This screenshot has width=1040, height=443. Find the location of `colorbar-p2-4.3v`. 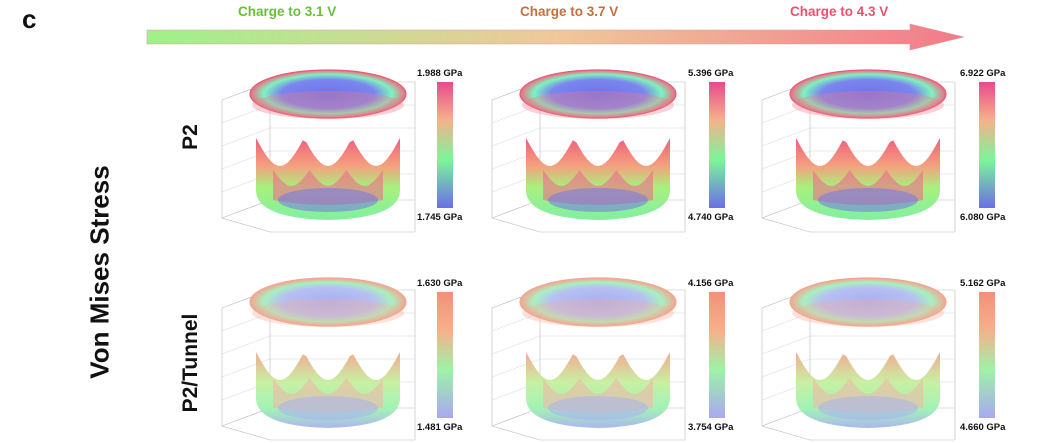

colorbar-p2-4.3v is located at coordinates (987, 145).